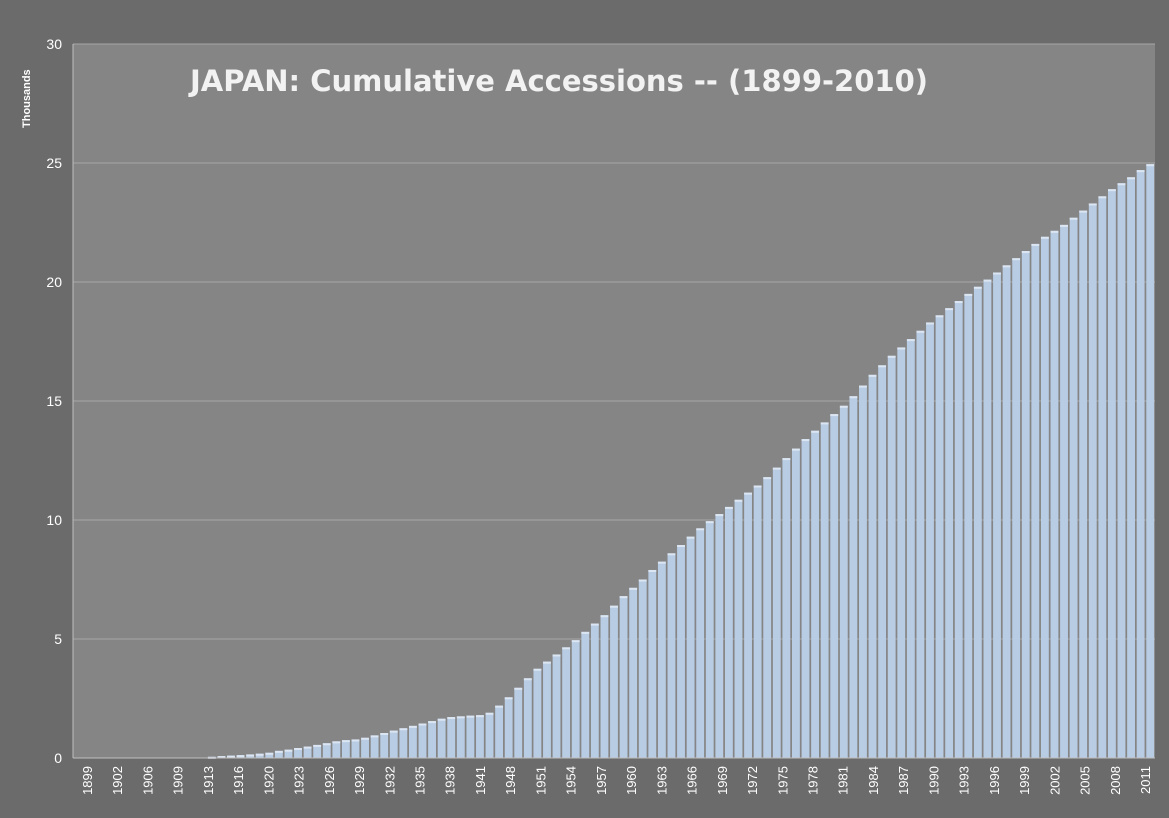 This screenshot has width=1169, height=818. I want to click on x-tick-label: 1978, so click(813, 780).